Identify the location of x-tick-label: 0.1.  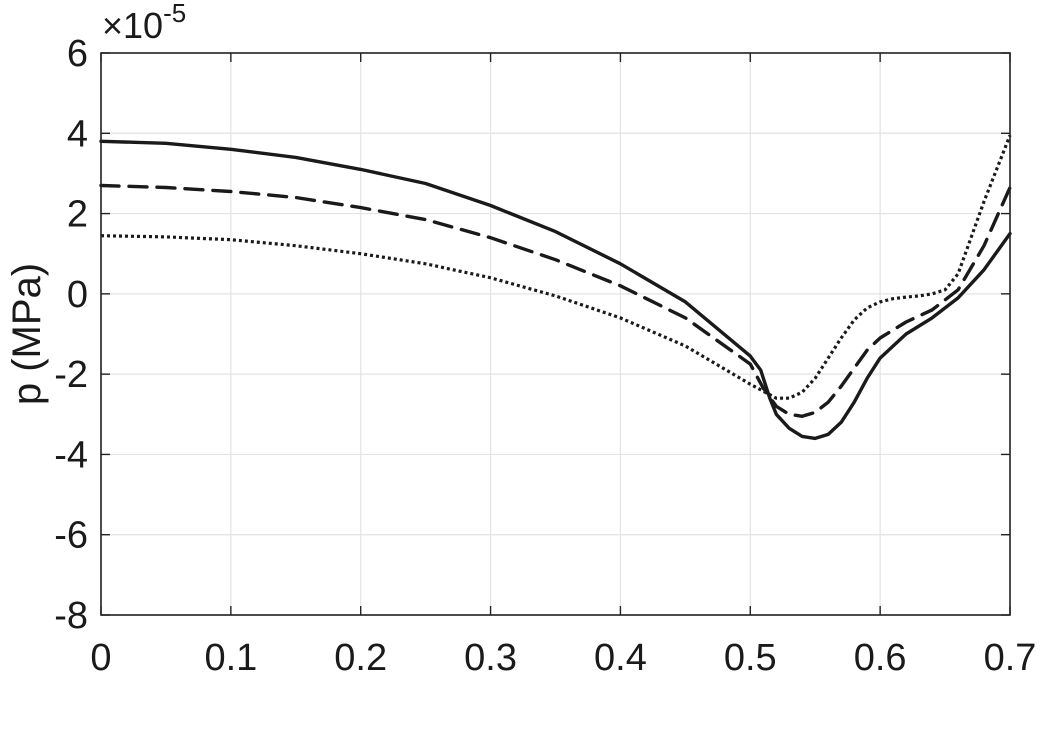
(230, 658).